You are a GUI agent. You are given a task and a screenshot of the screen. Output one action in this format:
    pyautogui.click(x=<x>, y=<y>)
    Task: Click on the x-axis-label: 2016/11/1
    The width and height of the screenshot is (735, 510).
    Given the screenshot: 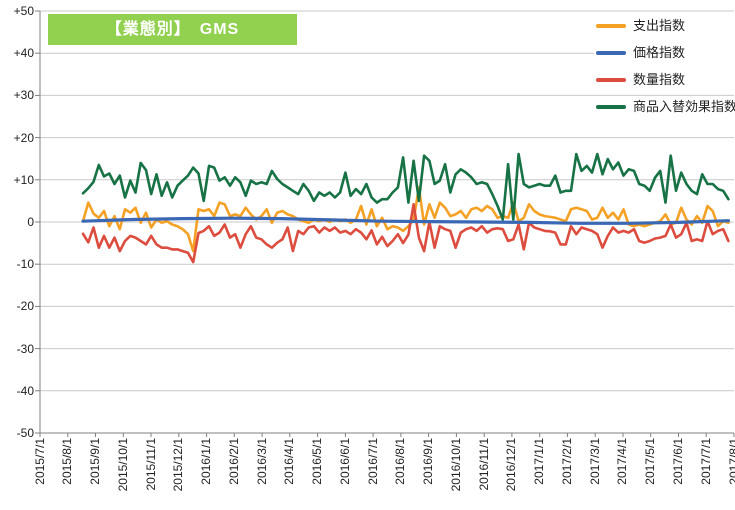 What is the action you would take?
    pyautogui.click(x=483, y=464)
    